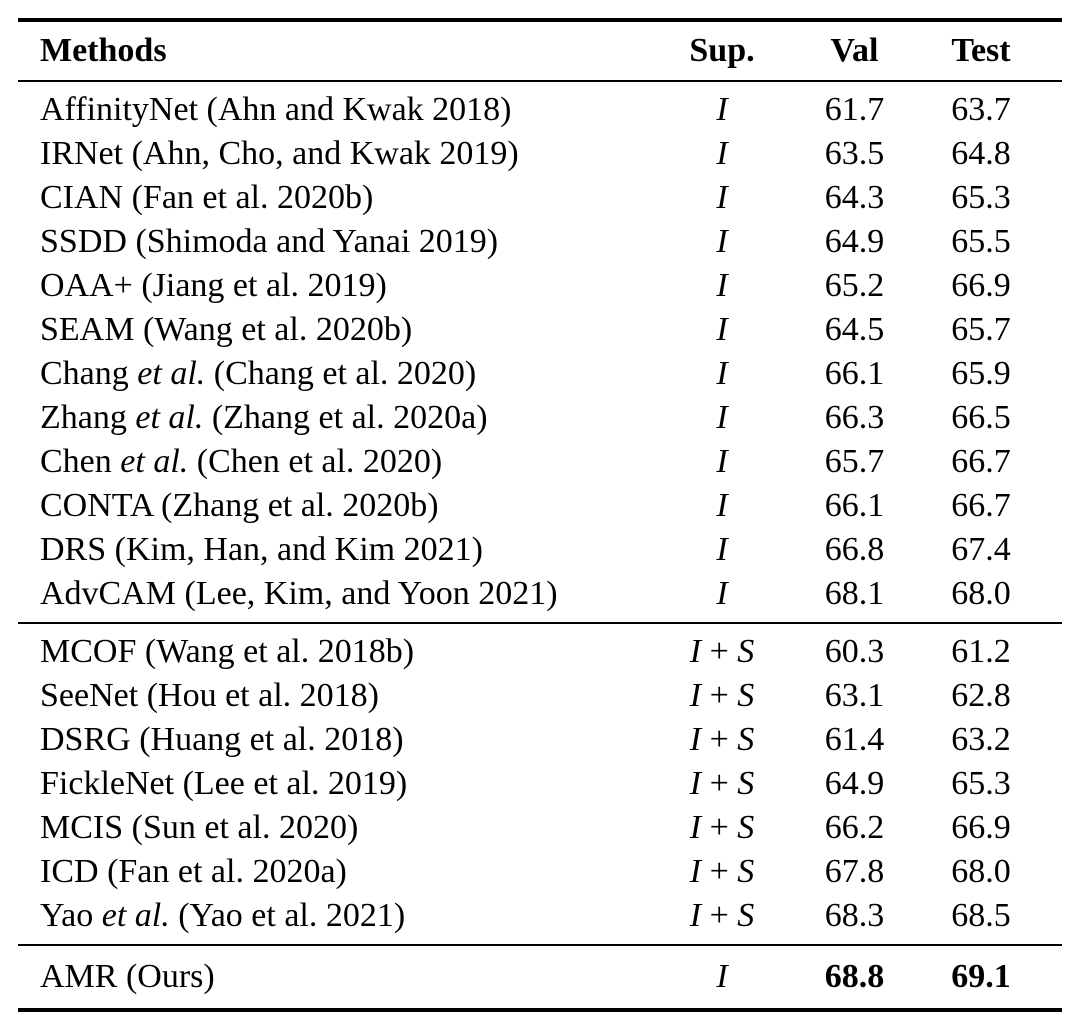 The height and width of the screenshot is (1030, 1080). Describe the element at coordinates (854, 739) in the screenshot. I see `val-cell: 61.4` at that location.